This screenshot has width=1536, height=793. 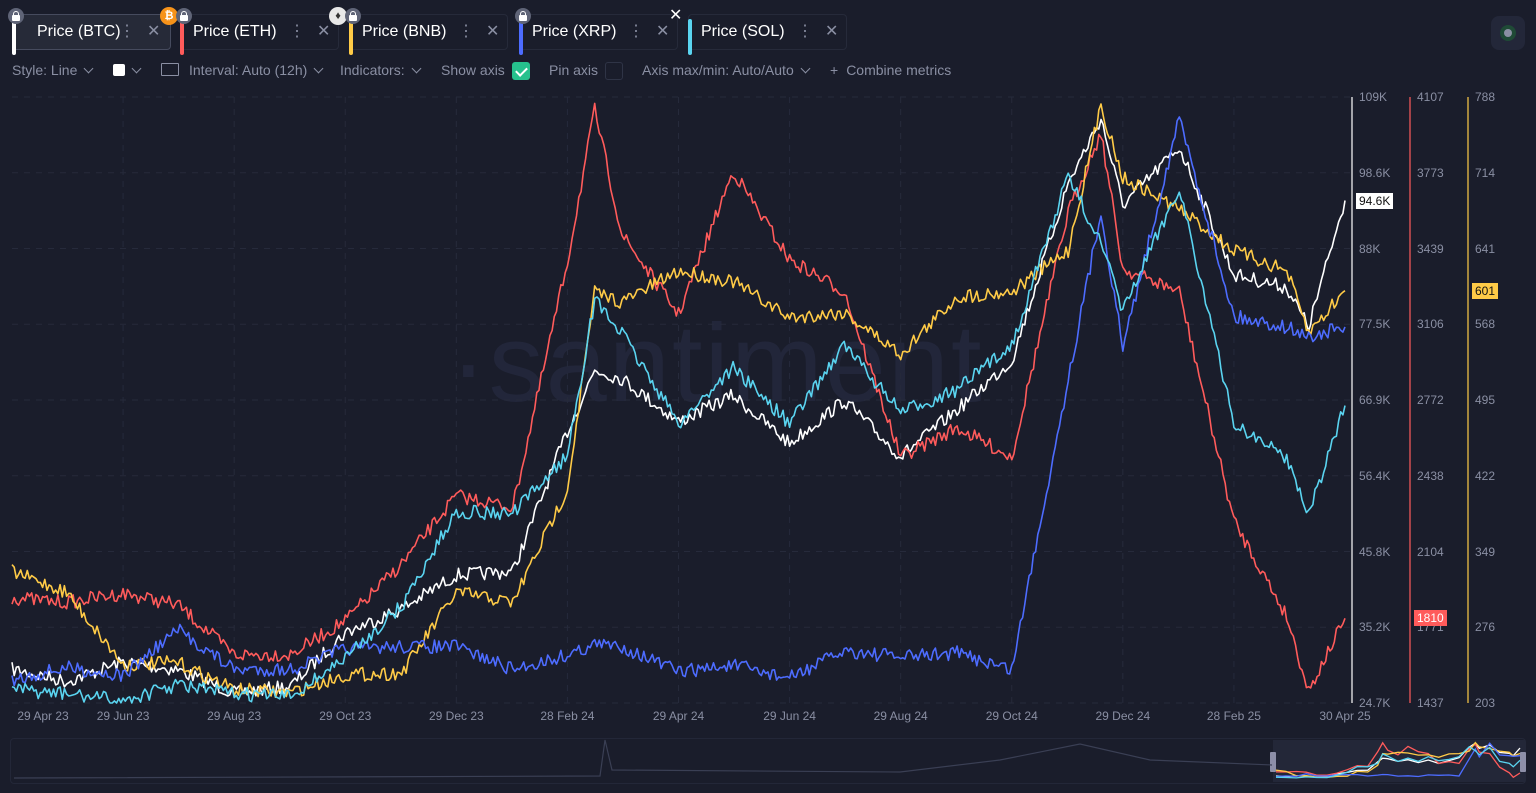 What do you see at coordinates (1375, 172) in the screenshot?
I see `y-tick-label: 98.6K` at bounding box center [1375, 172].